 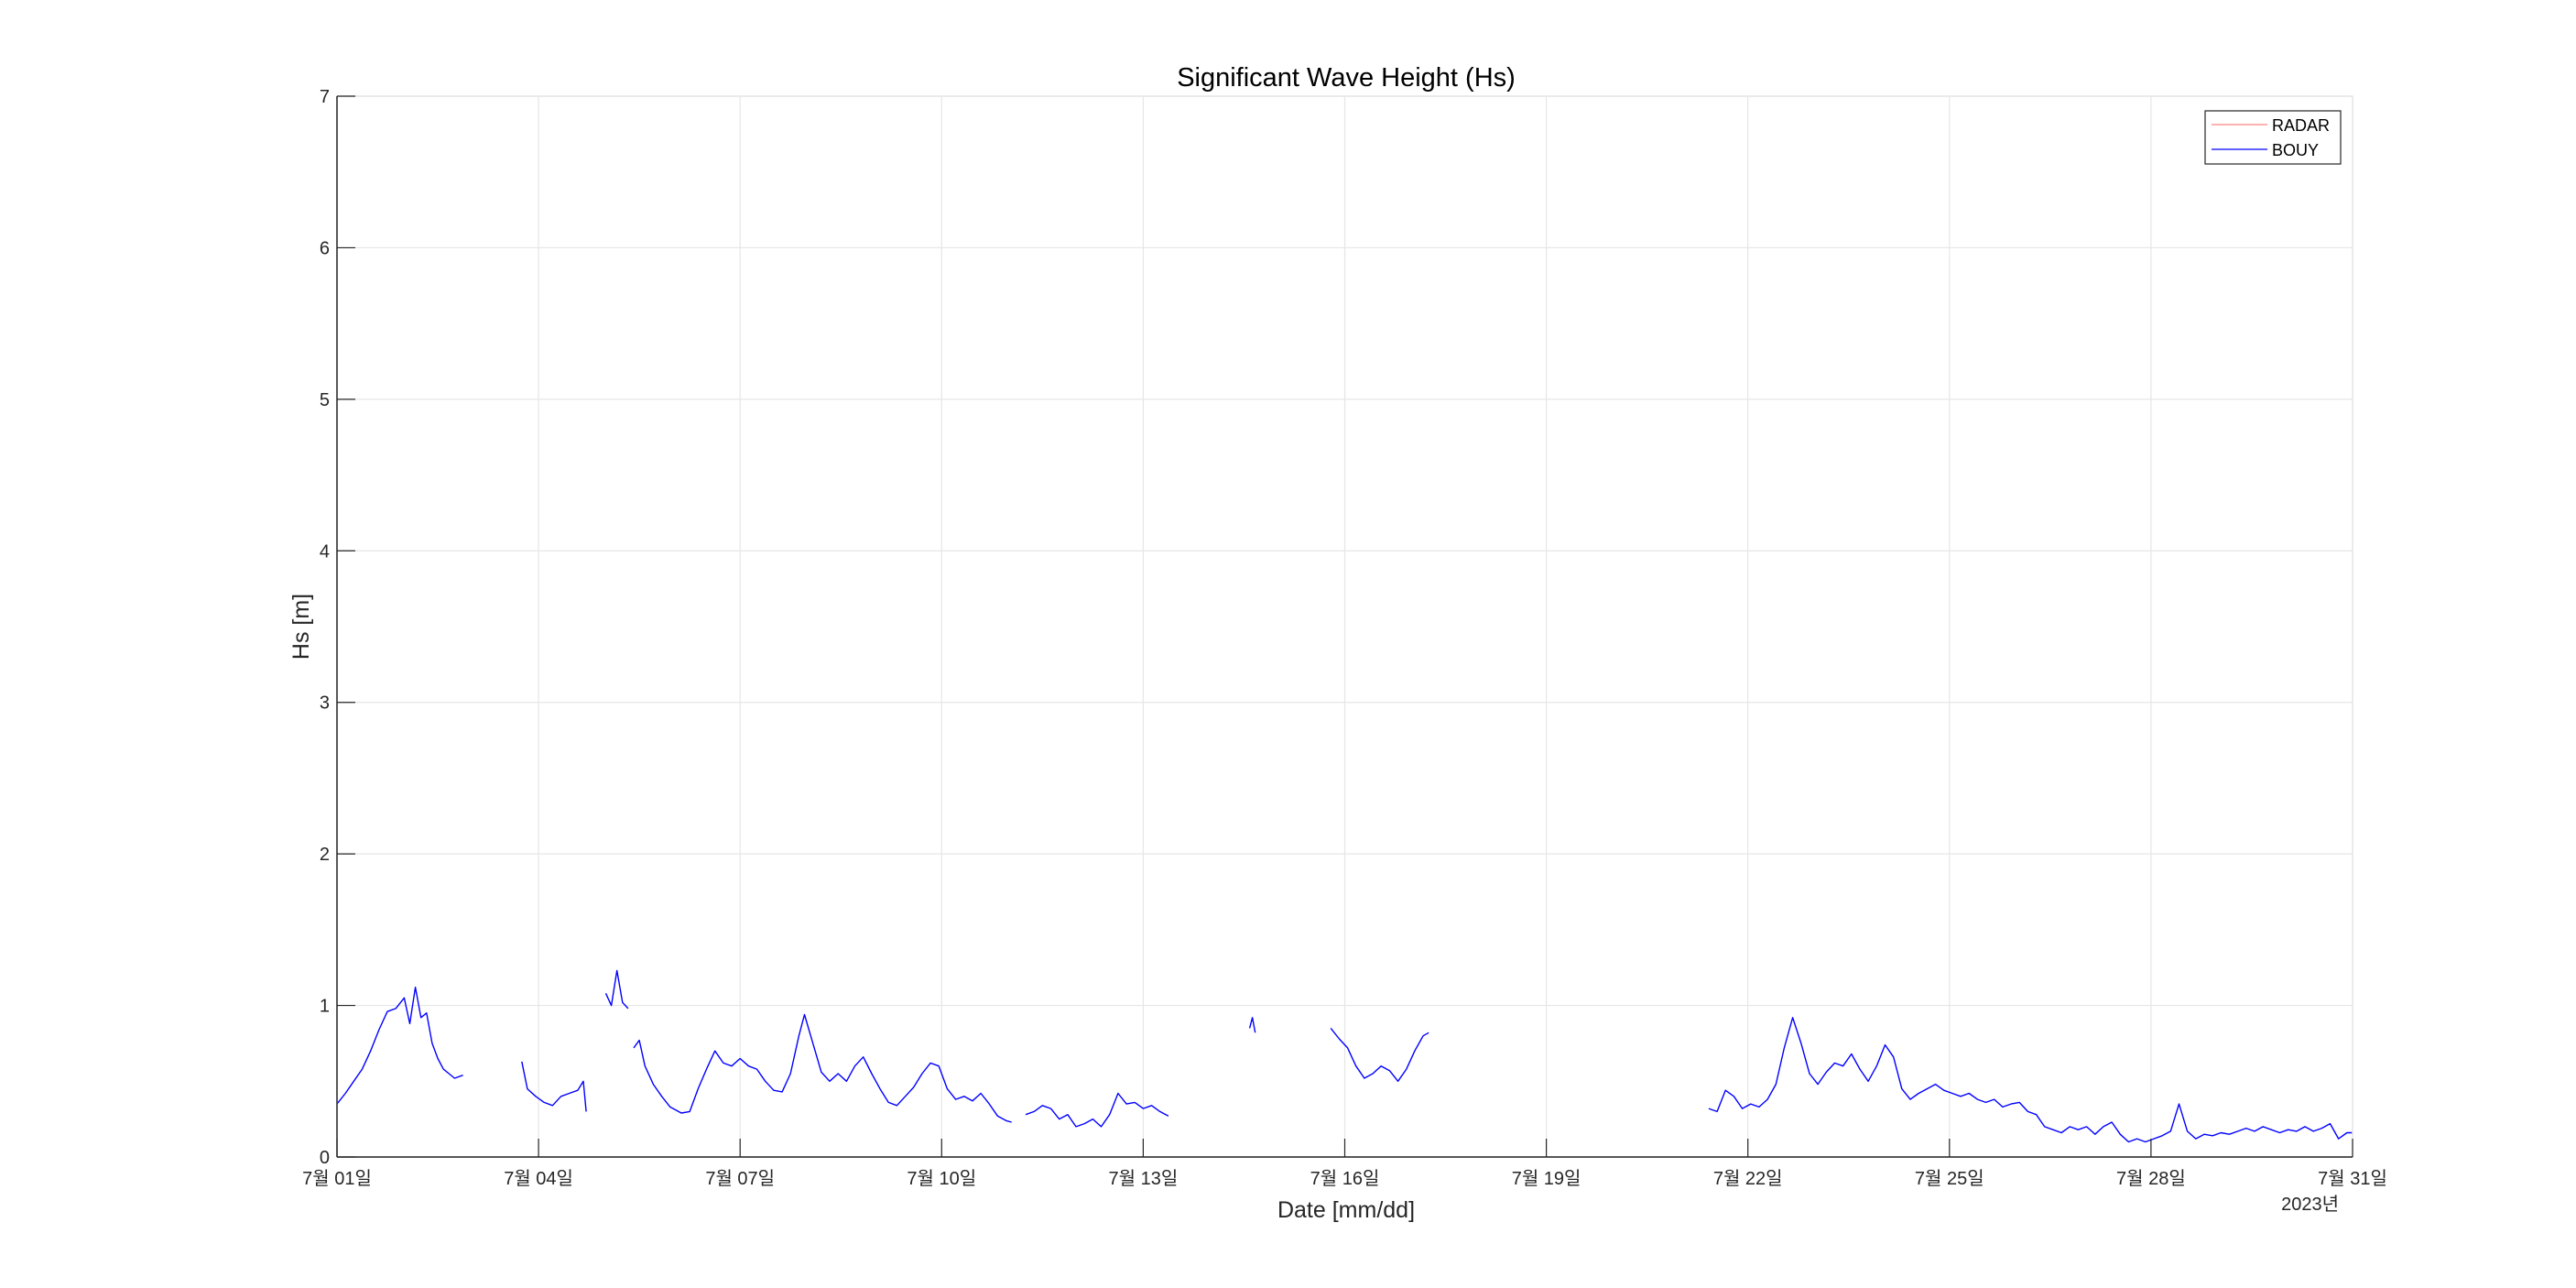 I want to click on year-label: 2023년, so click(x=2310, y=1205).